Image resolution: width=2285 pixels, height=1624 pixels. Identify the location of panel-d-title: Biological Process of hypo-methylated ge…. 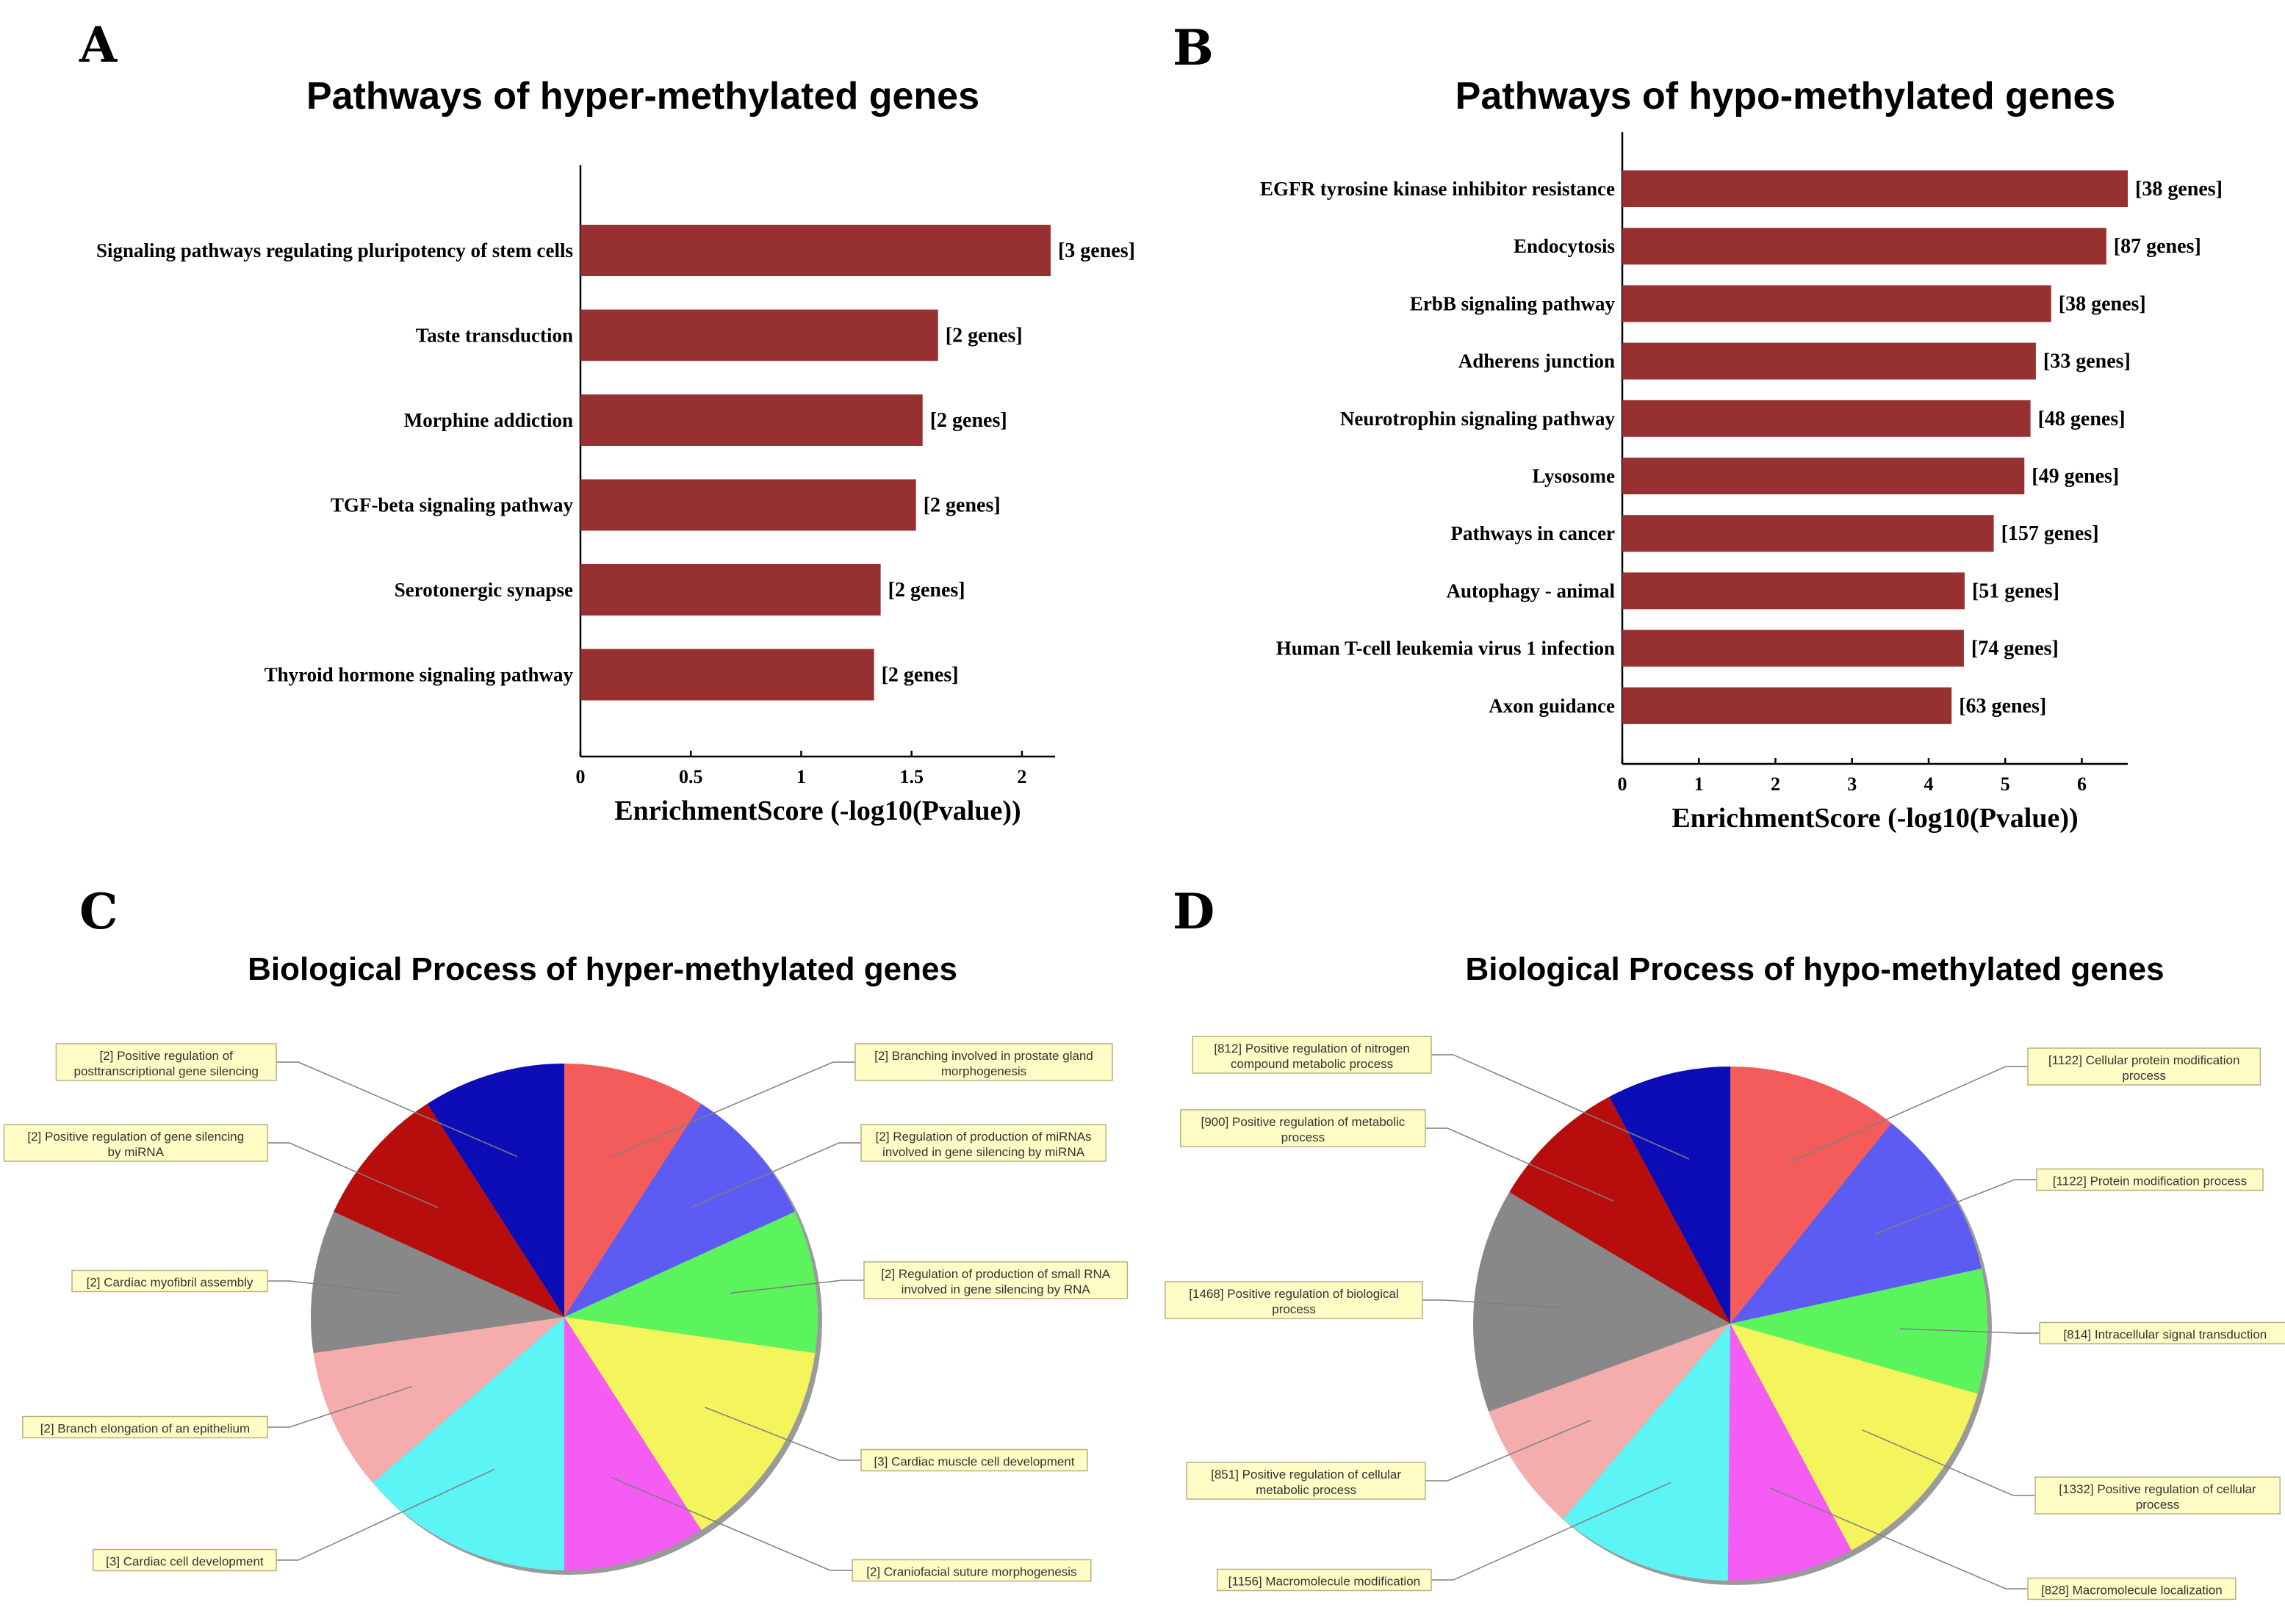
(1814, 969).